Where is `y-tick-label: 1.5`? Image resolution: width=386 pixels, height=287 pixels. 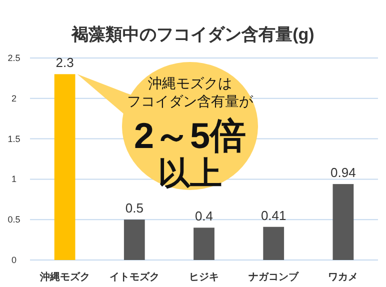 y-tick-label: 1.5 is located at coordinates (14, 139).